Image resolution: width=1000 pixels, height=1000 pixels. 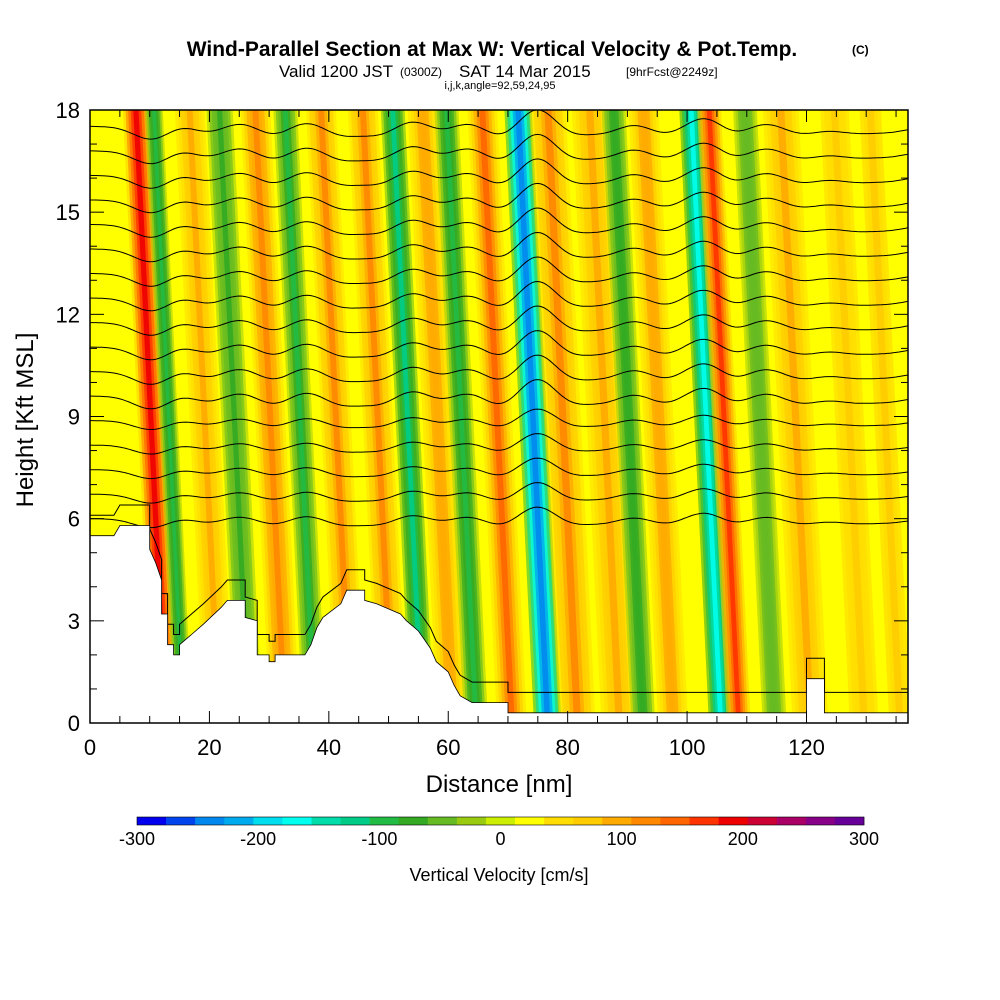 What do you see at coordinates (379, 839) in the screenshot?
I see `colorbar-tick-label: -100` at bounding box center [379, 839].